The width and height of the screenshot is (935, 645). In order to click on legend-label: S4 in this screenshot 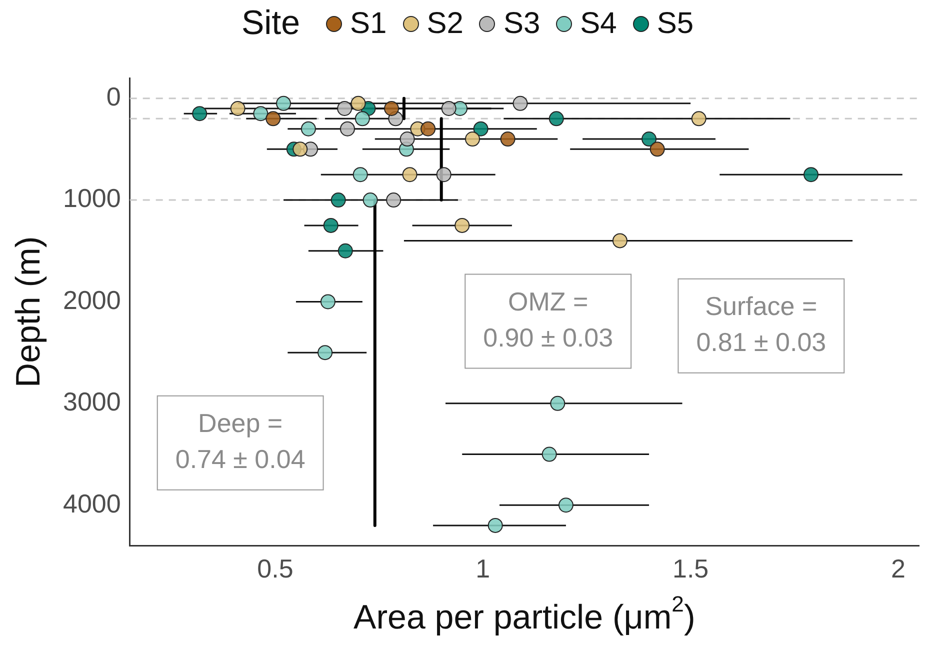, I will do `click(598, 23)`.